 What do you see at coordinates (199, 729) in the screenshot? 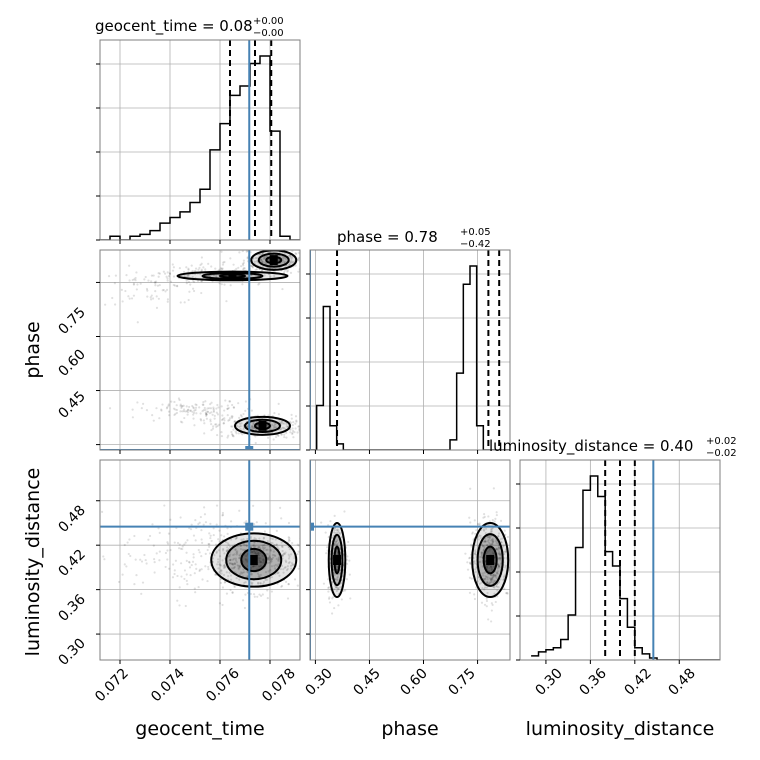
I see `xlabel-geocent-time: geocent_time` at bounding box center [199, 729].